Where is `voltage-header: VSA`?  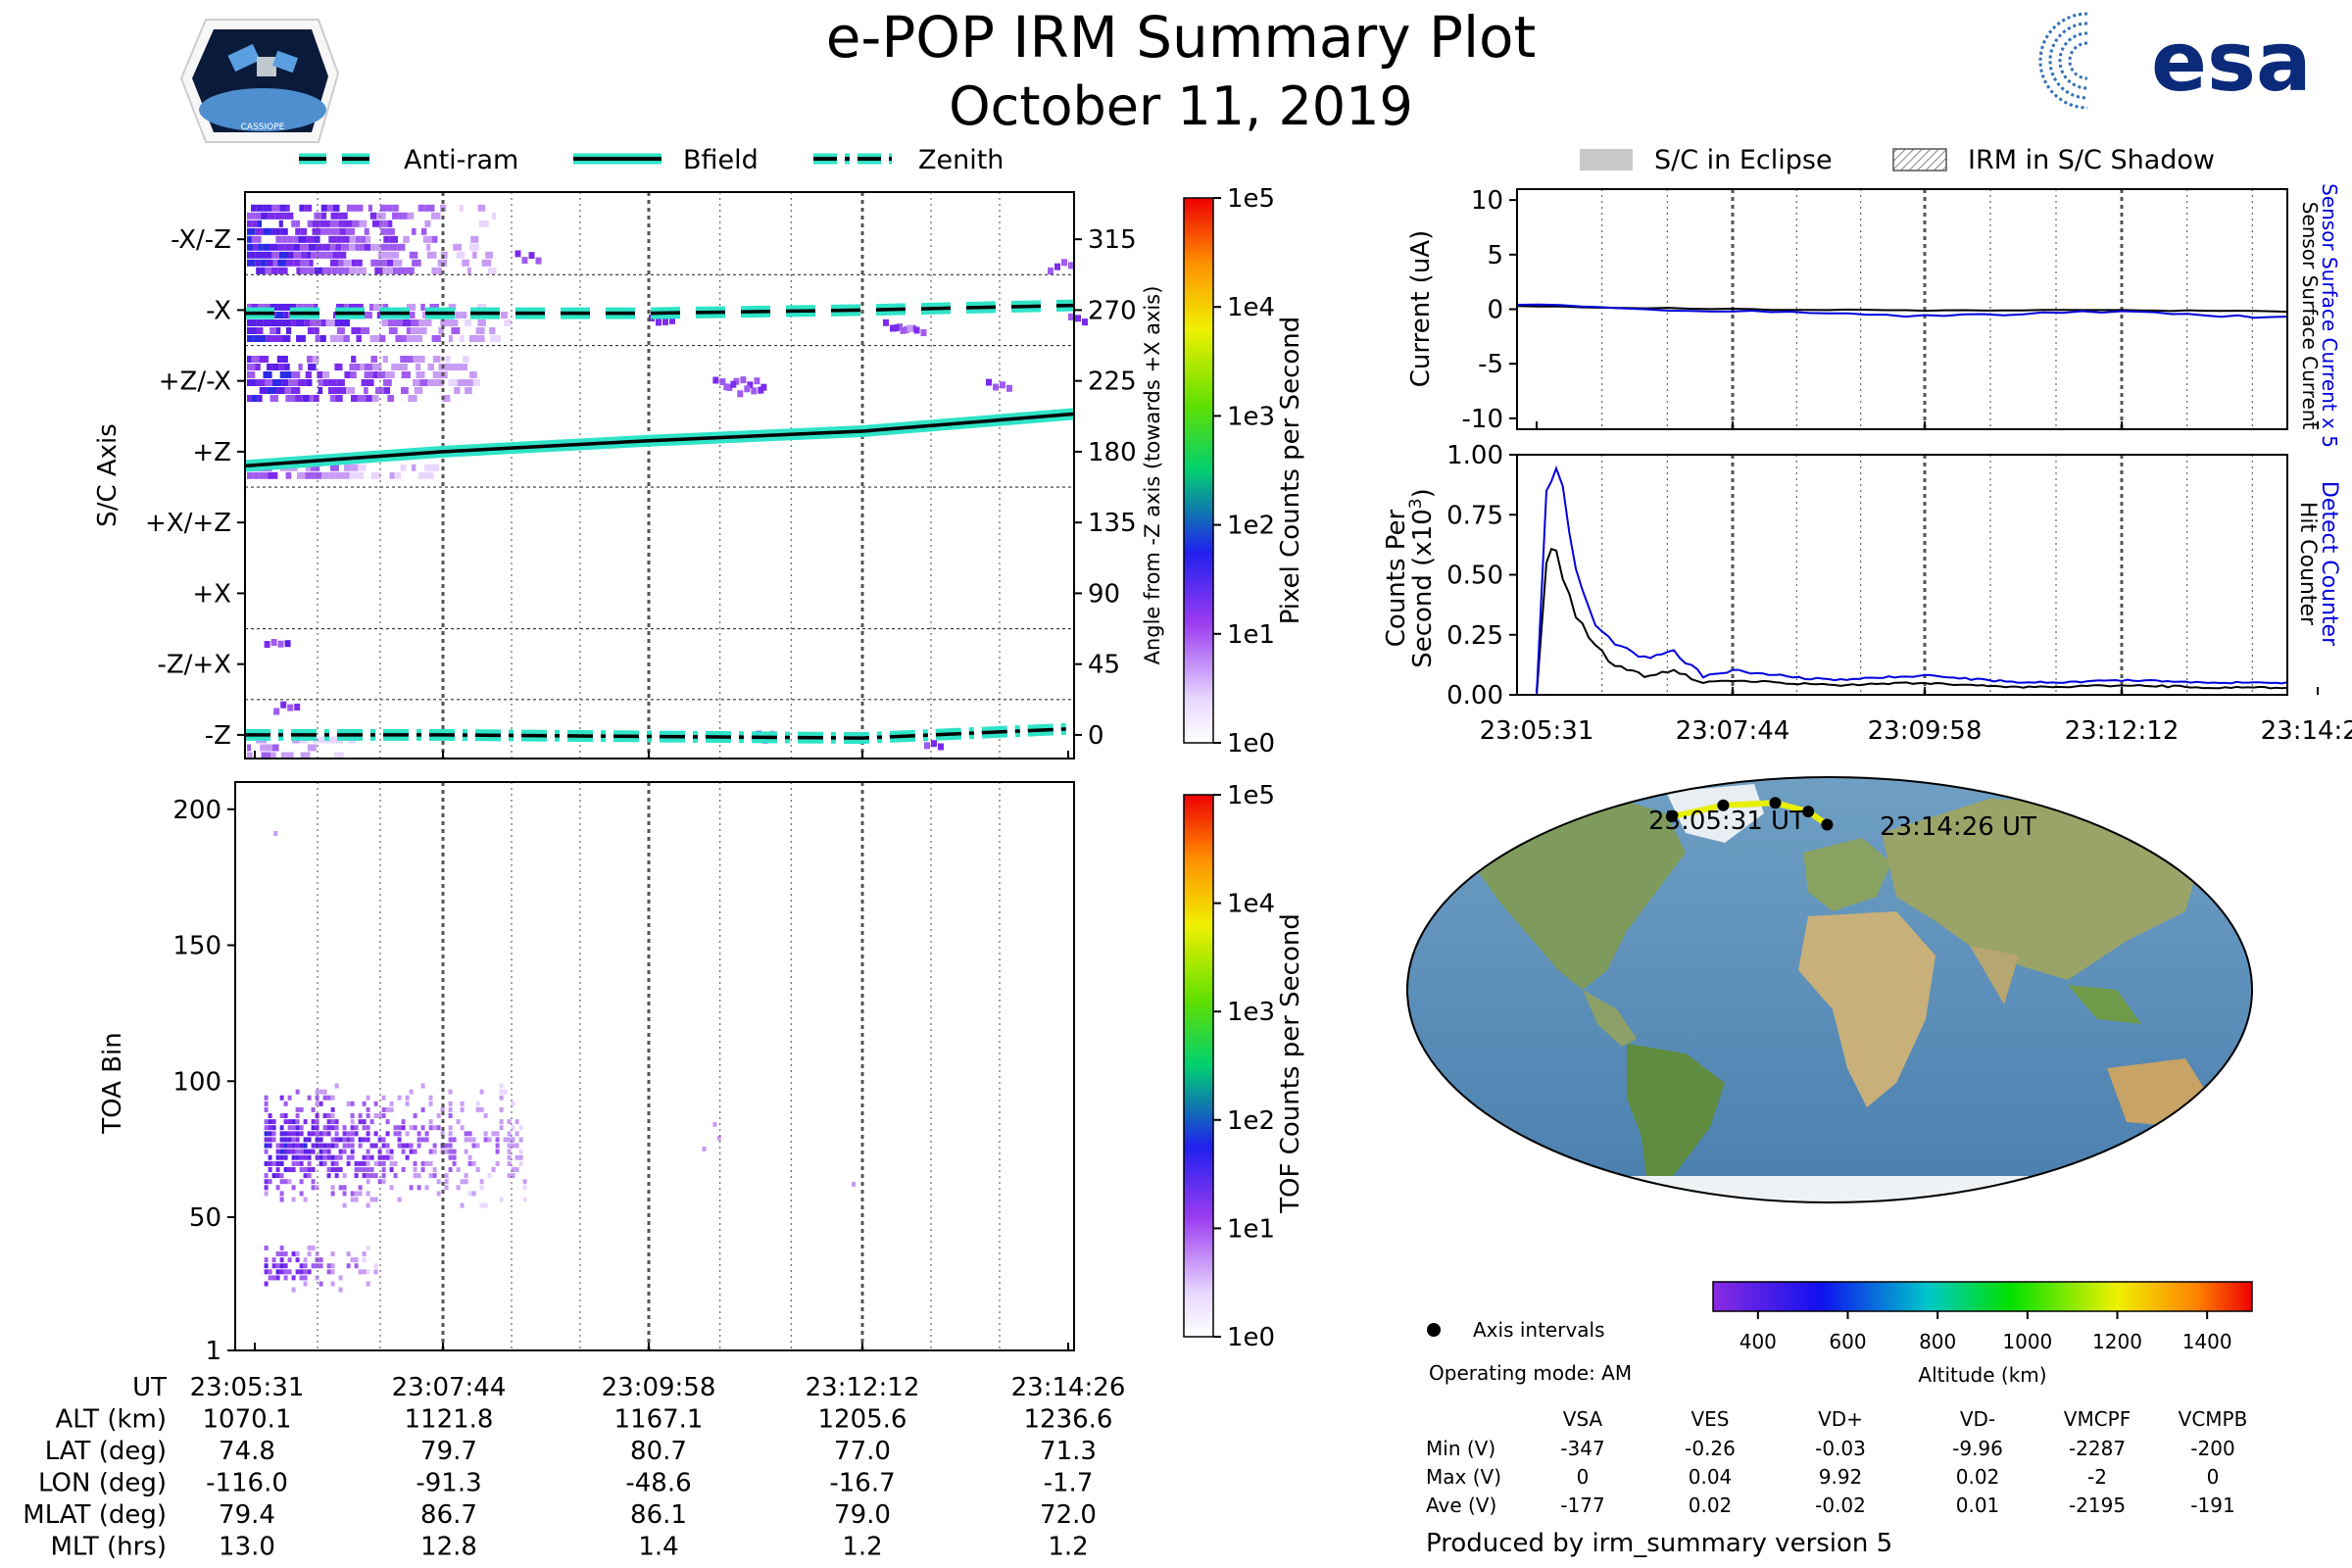 voltage-header: VSA is located at coordinates (1583, 1419).